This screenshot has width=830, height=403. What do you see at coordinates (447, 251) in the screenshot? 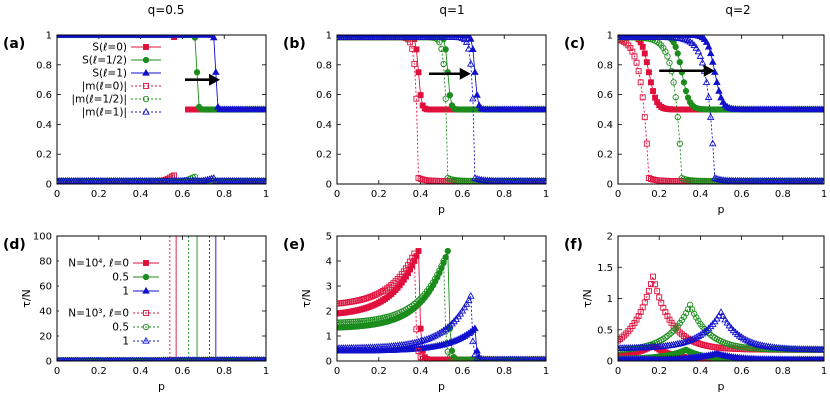
I see `data-point-tau-N1e4-l05` at bounding box center [447, 251].